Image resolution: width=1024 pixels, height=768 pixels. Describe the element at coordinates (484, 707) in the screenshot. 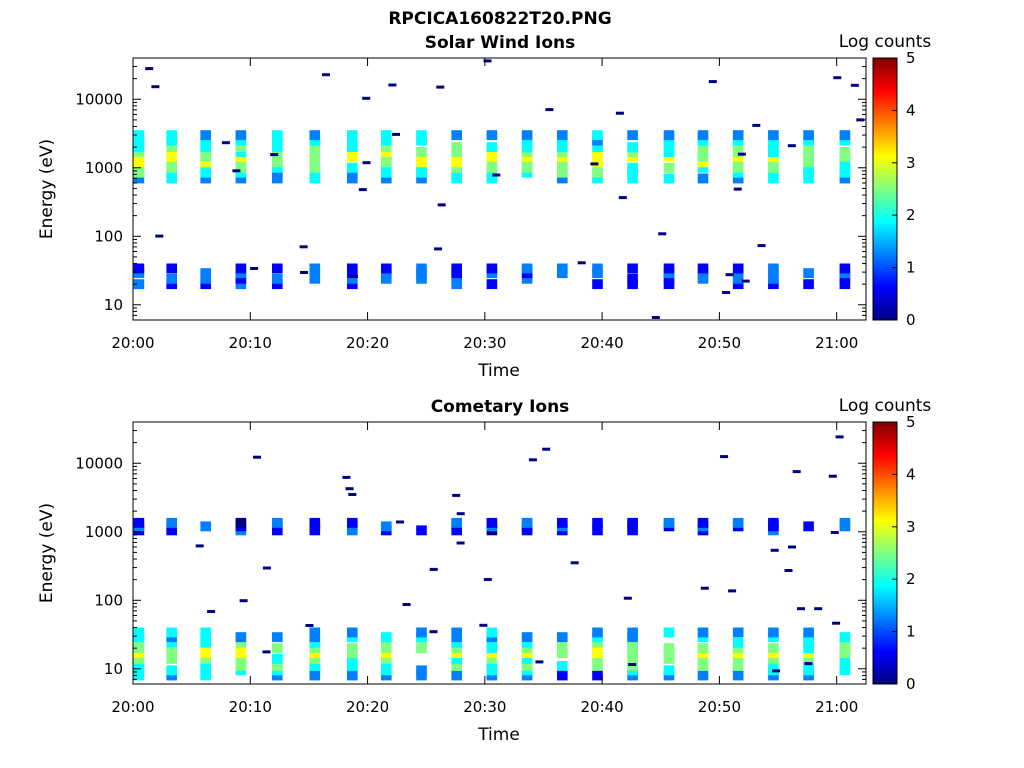

I see `x-tick-label: 20:30` at that location.